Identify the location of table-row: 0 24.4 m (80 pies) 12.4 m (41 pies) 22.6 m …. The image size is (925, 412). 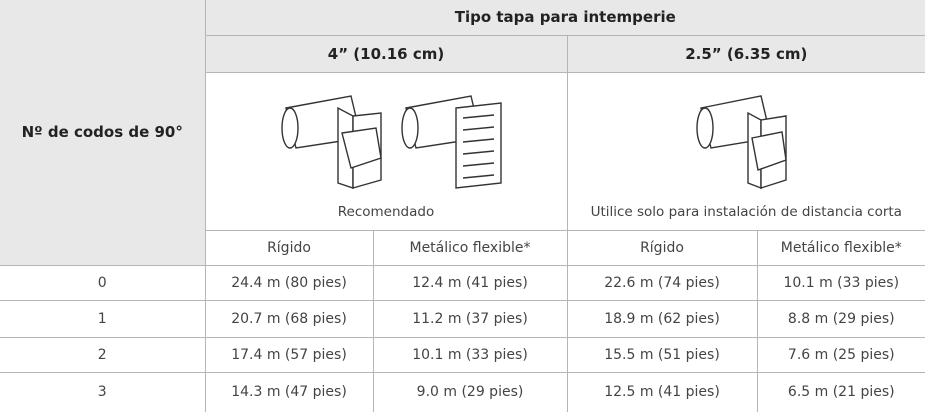
(462, 283).